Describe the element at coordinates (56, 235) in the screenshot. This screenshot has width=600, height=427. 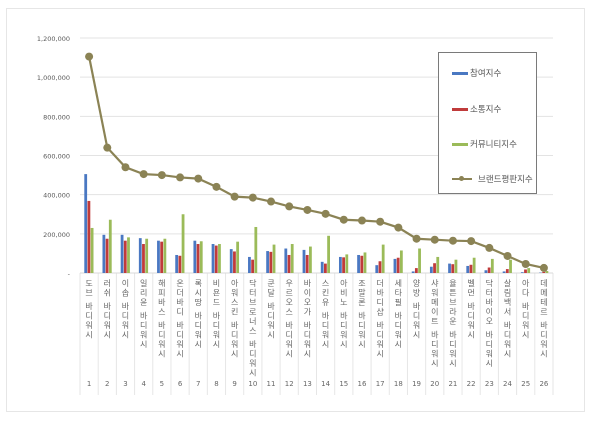
I see `y-tick-label: 200,000` at that location.